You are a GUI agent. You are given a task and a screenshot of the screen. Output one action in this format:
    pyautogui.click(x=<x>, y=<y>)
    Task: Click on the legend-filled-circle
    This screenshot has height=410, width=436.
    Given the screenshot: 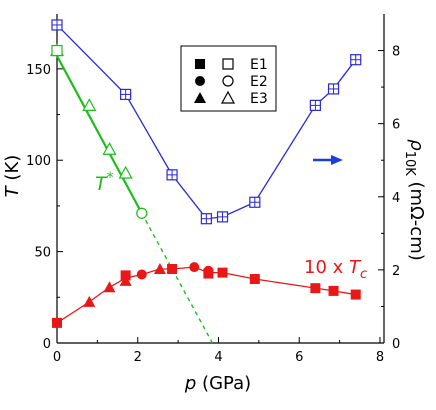 What is the action you would take?
    pyautogui.click(x=200, y=81)
    